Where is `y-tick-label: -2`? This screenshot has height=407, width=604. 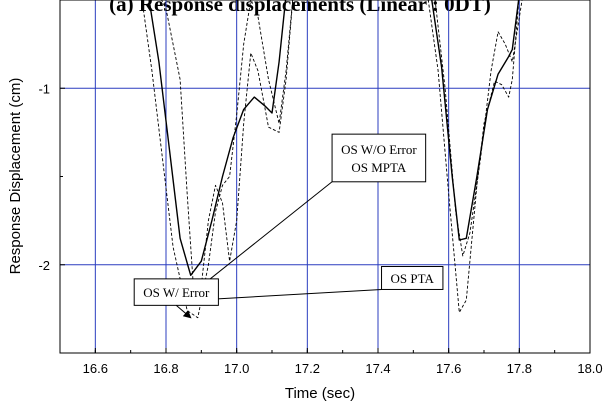 y-tick-label: -2 is located at coordinates (44, 265).